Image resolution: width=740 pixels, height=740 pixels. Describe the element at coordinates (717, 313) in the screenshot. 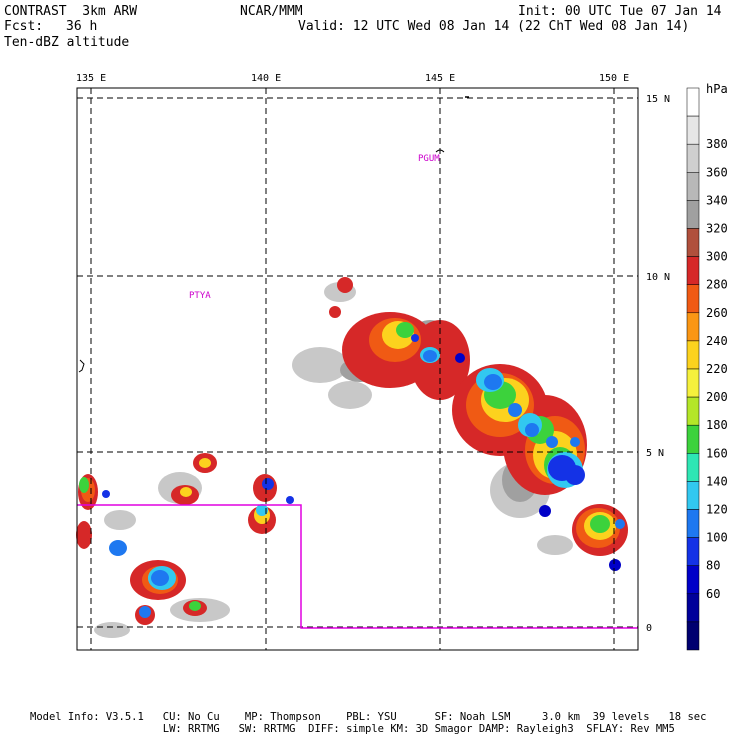

I see `colorbar-label: 260` at that location.